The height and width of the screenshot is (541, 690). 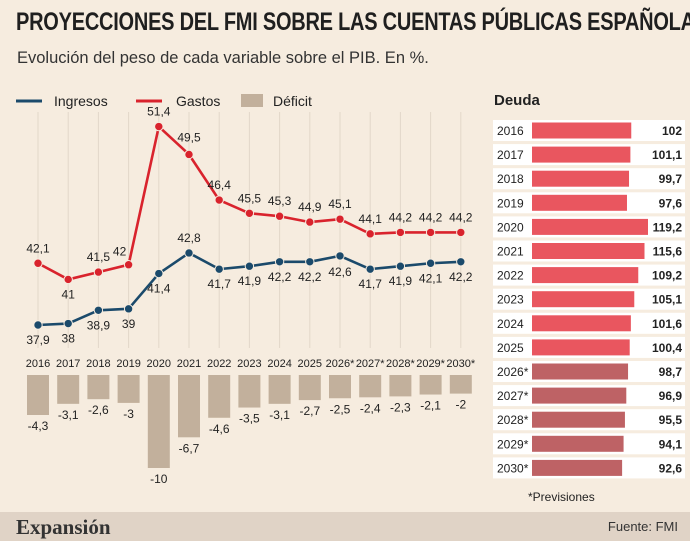 I want to click on debt-year-2028-forecast: 2028*, so click(x=513, y=420).